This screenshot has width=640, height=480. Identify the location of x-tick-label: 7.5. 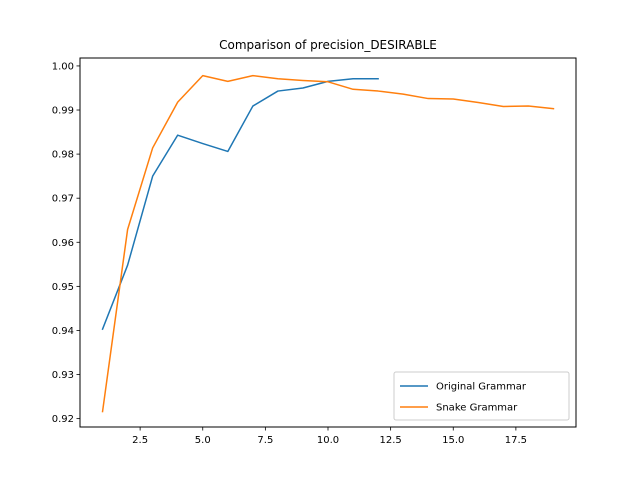
(265, 440).